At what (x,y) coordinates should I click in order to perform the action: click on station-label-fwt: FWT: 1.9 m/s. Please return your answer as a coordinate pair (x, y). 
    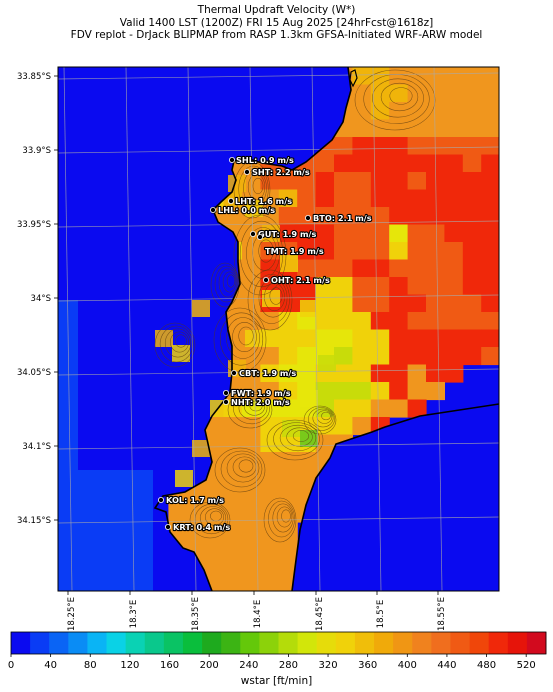
    Looking at the image, I should click on (261, 393).